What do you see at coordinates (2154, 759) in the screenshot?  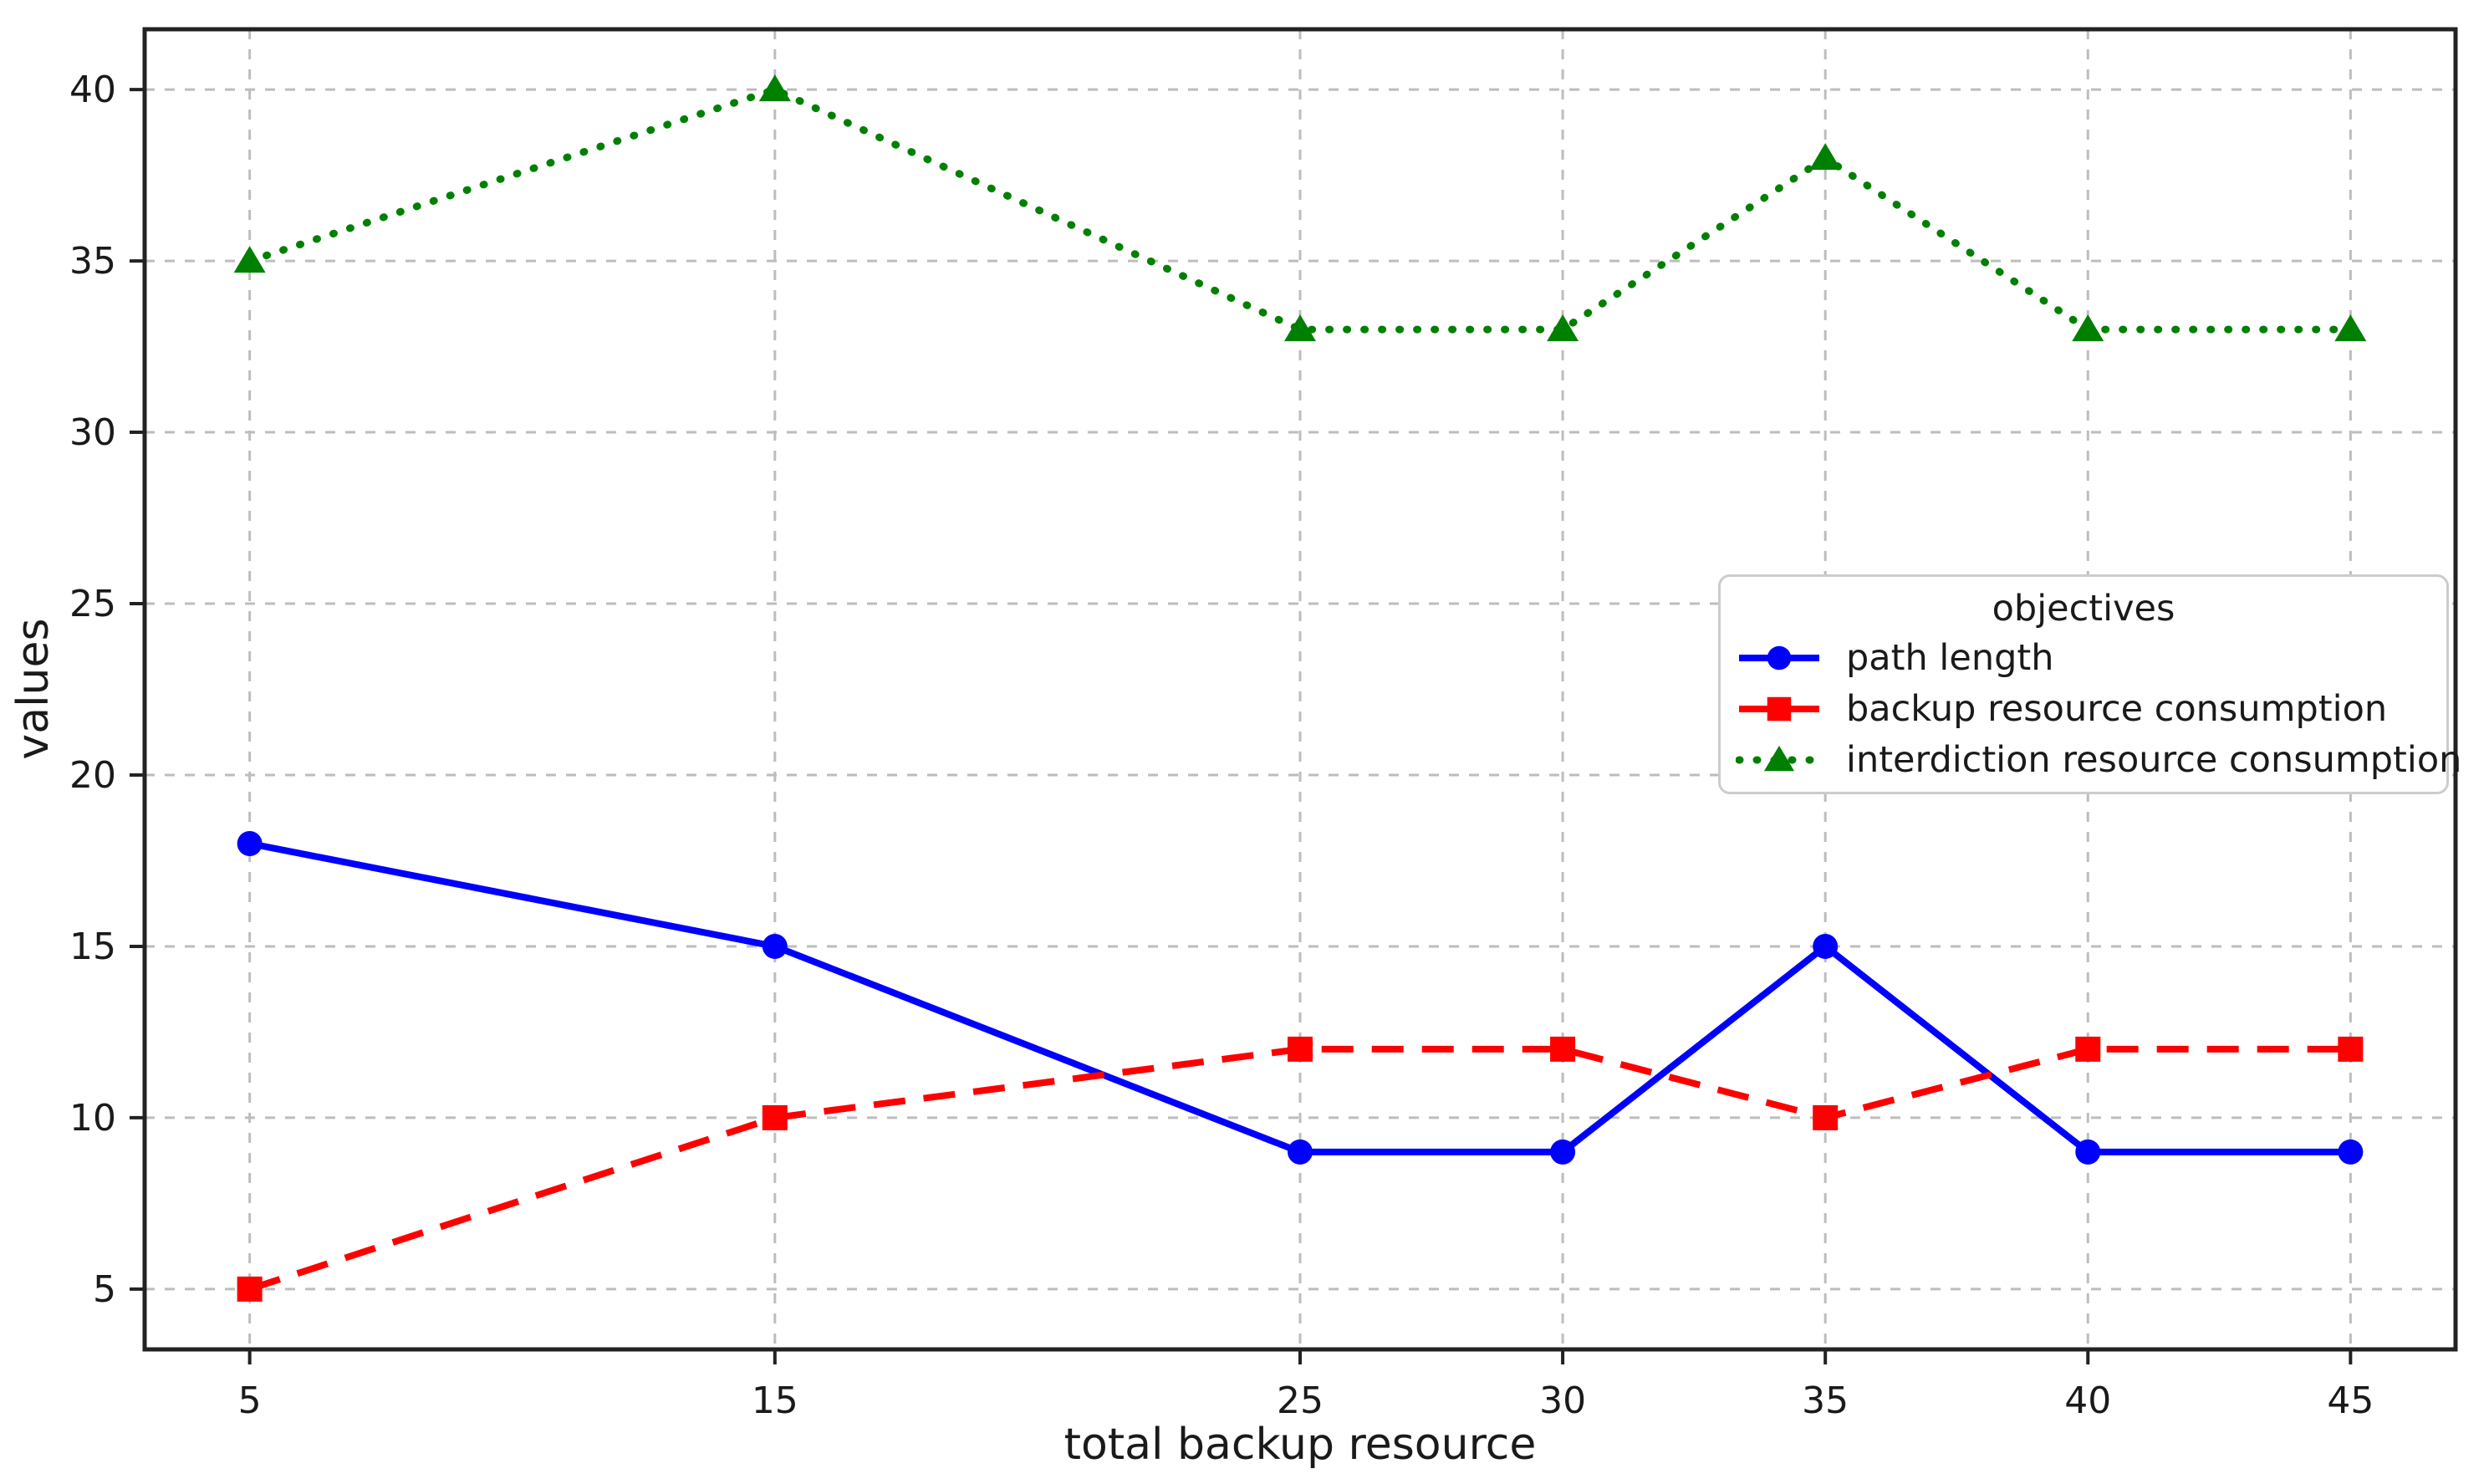 I see `legend-label-interdiction-resource-consumption: interdiction resource consumption` at bounding box center [2154, 759].